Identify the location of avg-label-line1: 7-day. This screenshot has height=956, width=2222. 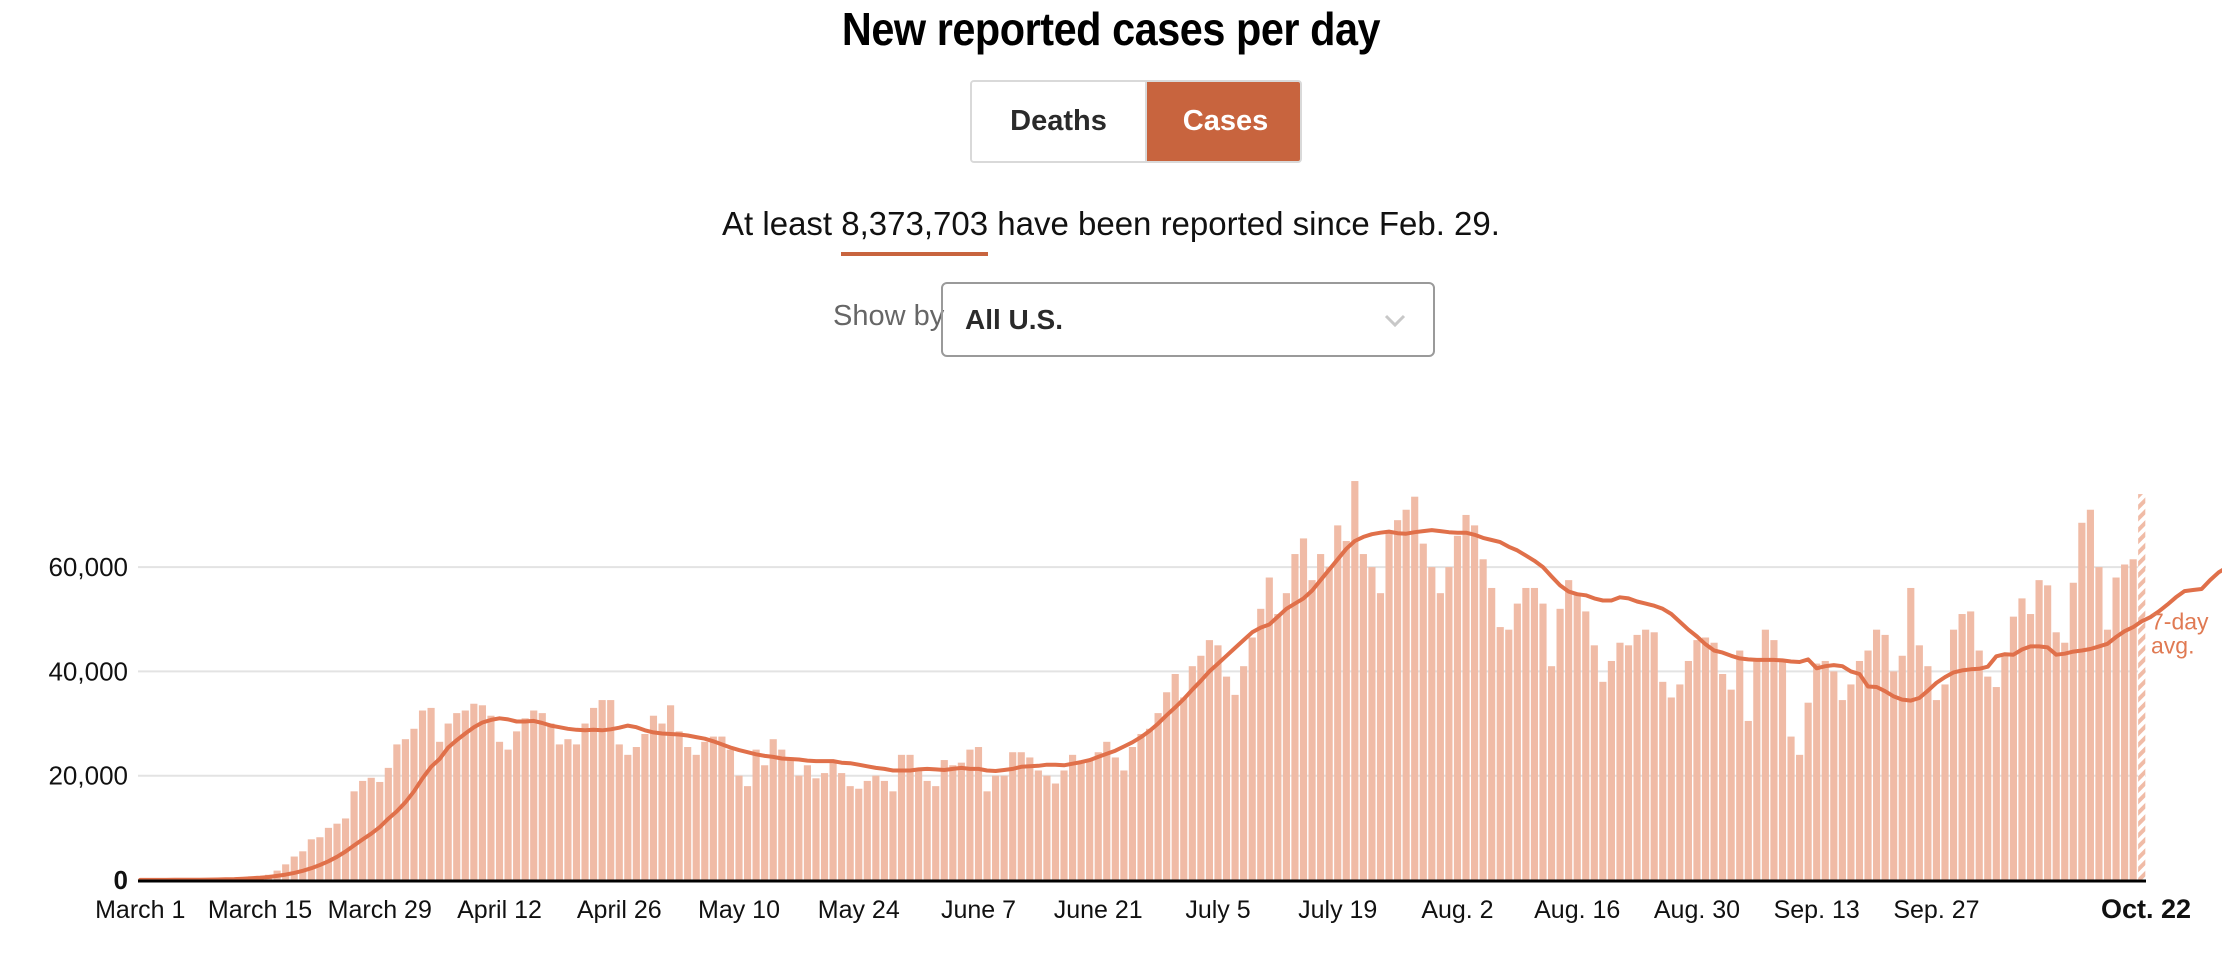
(2180, 621).